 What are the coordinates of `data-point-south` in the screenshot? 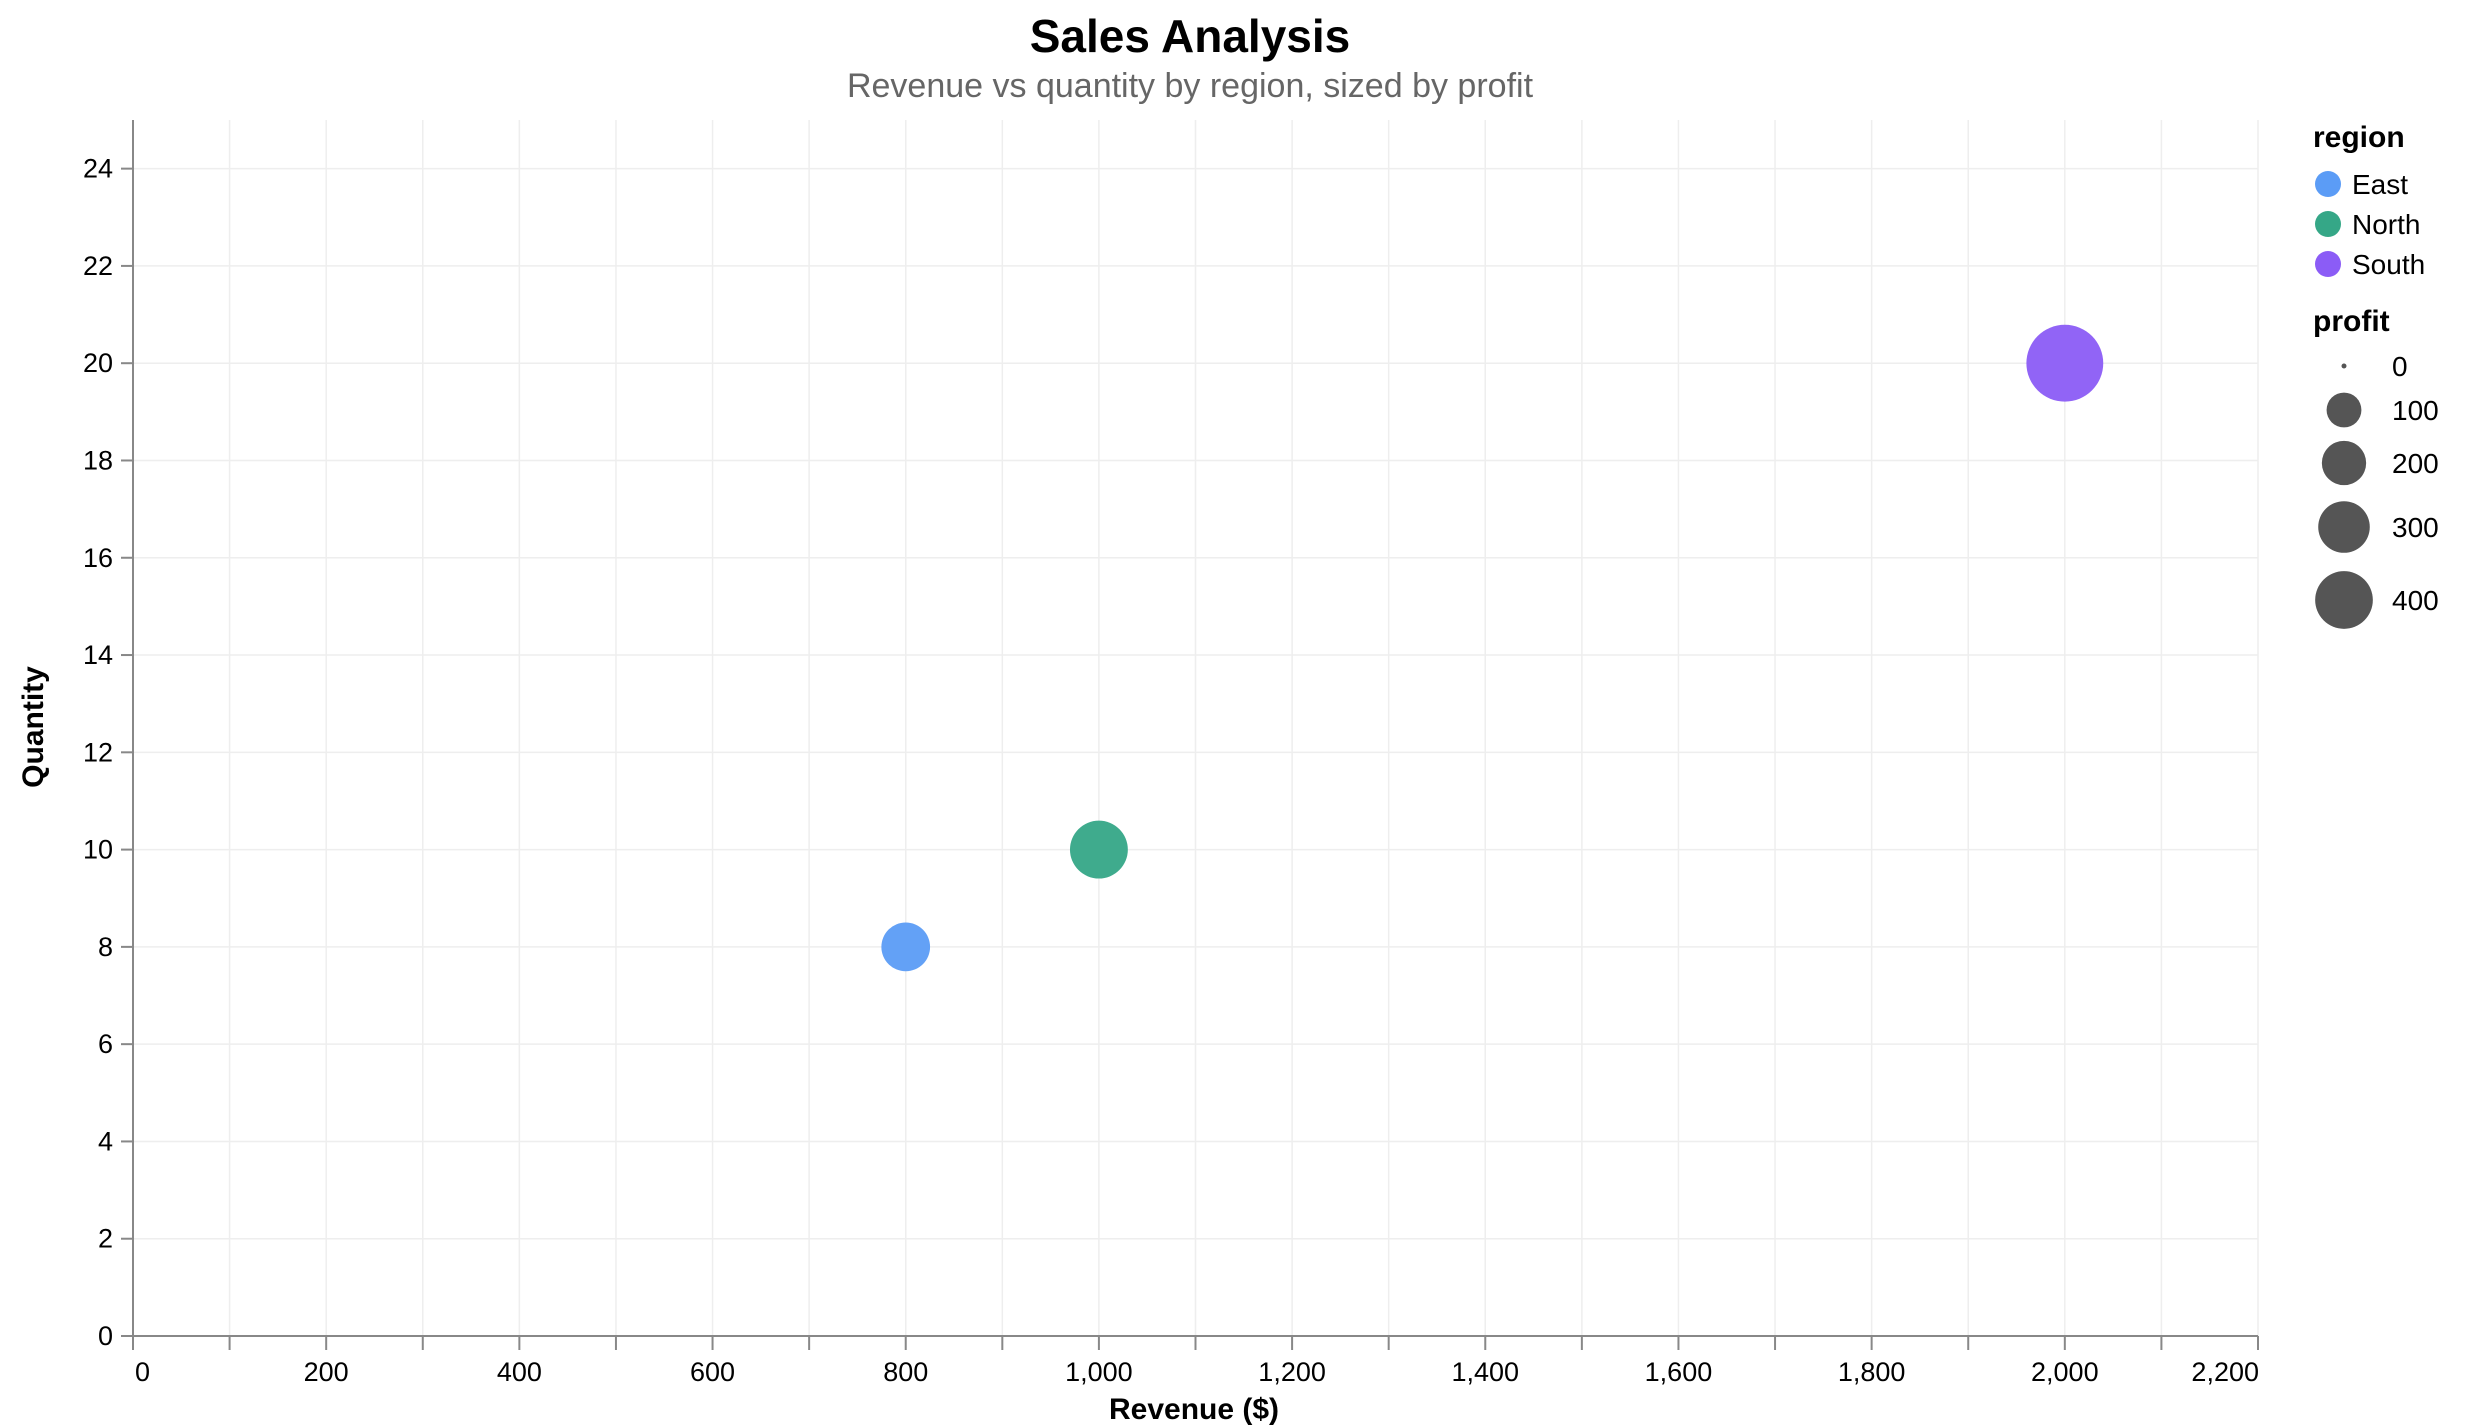 It's located at (2065, 363).